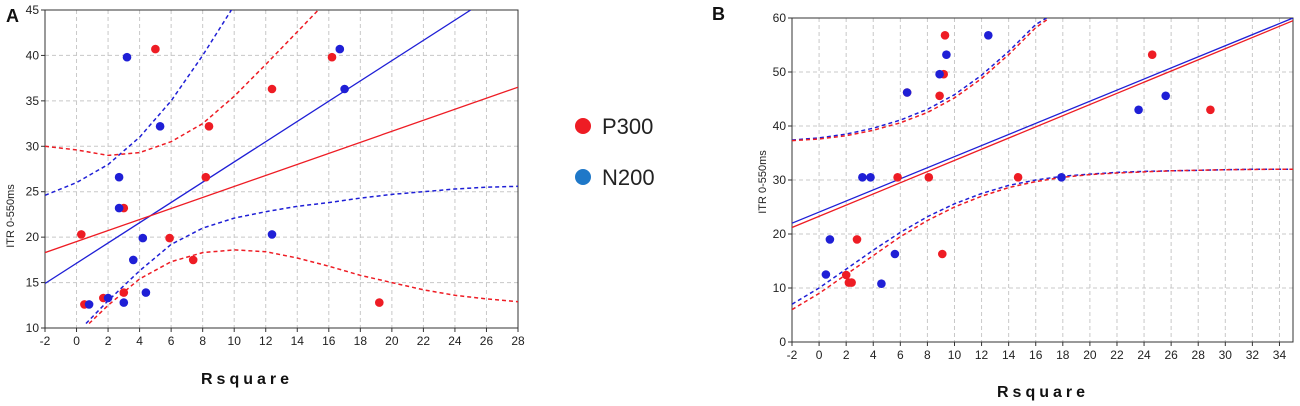  What do you see at coordinates (33, 10) in the screenshot?
I see `panel-a-y-tick-label: 45` at bounding box center [33, 10].